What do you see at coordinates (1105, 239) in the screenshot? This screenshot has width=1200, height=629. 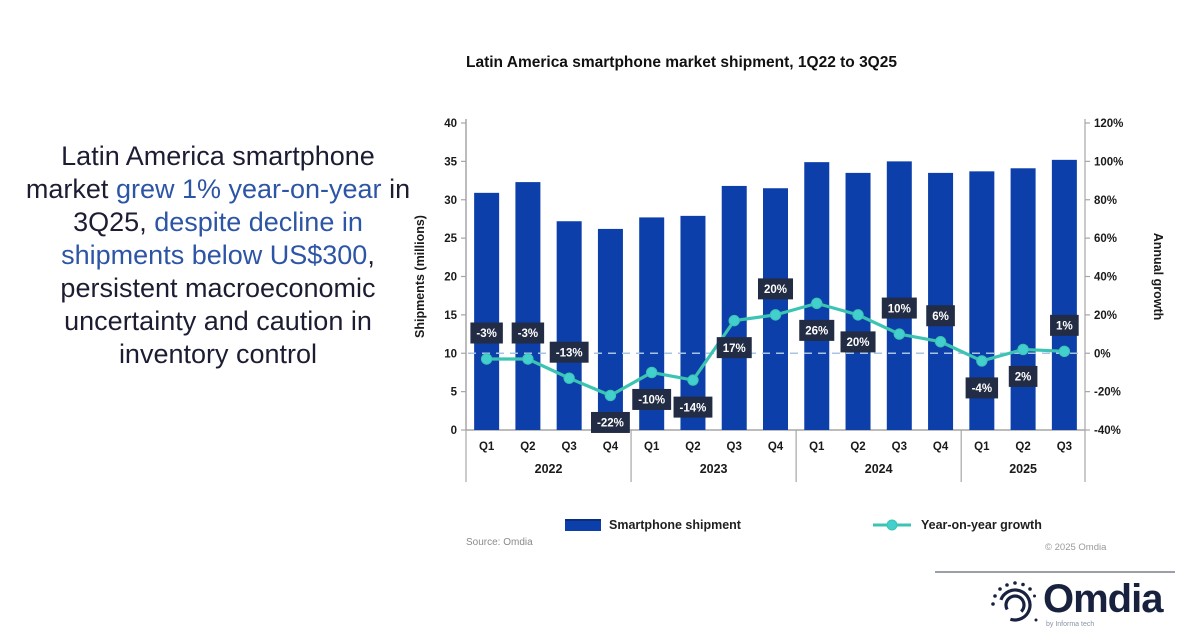 I see `right-axis-tick-label: 60%` at bounding box center [1105, 239].